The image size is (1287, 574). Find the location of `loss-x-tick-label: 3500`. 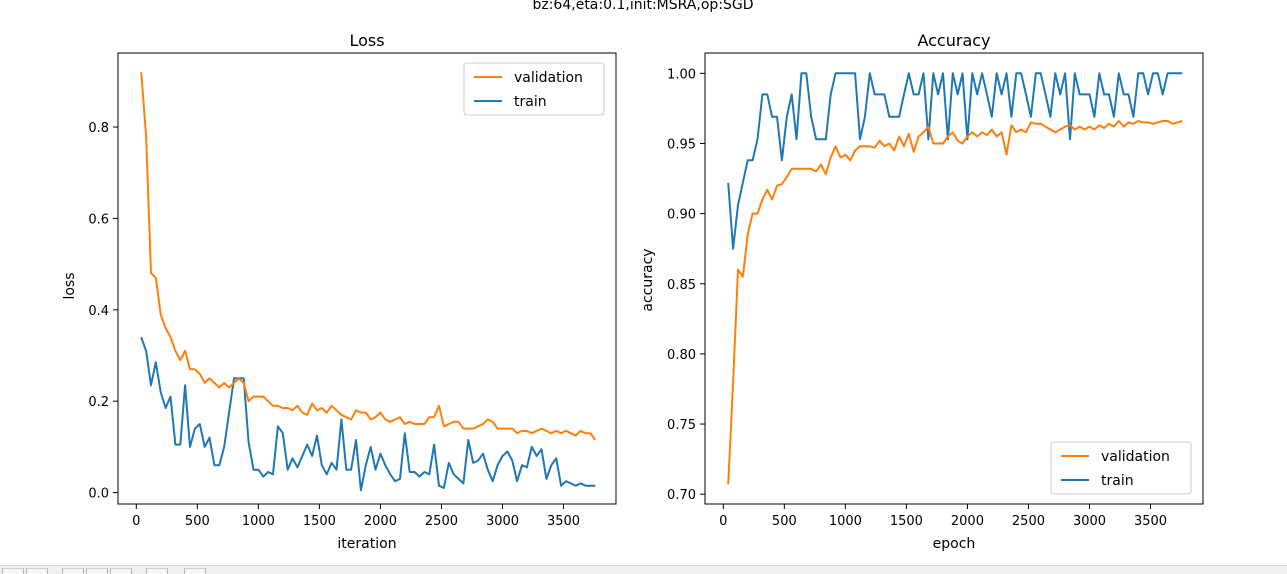

loss-x-tick-label: 3500 is located at coordinates (563, 521).